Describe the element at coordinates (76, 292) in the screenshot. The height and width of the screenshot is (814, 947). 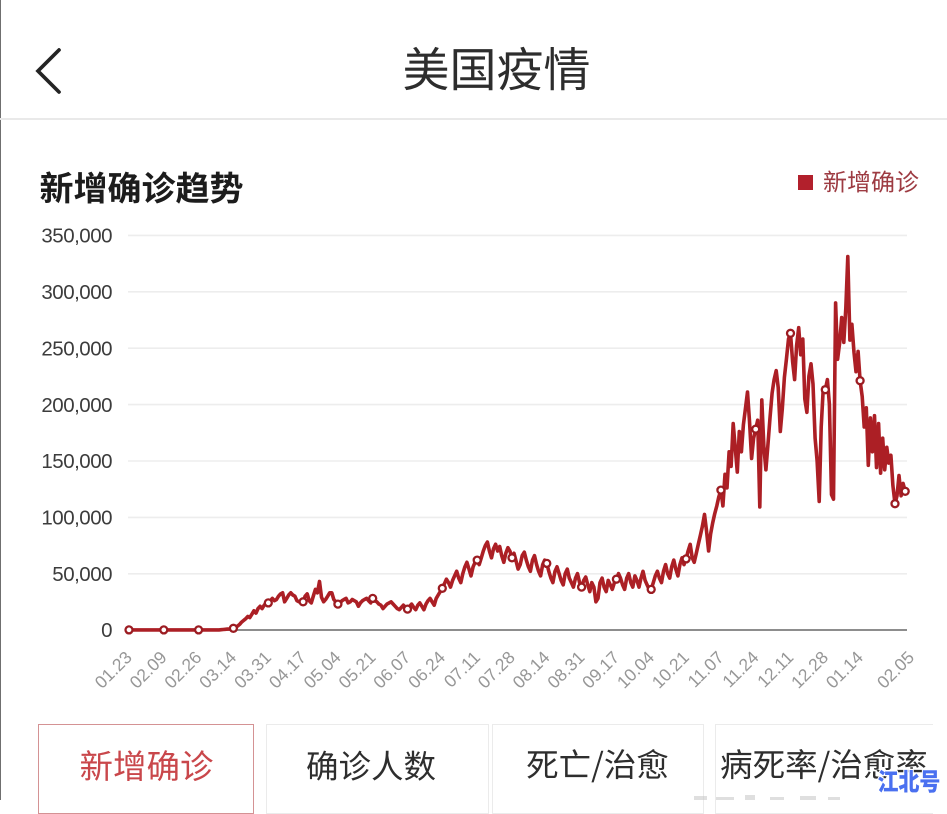
I see `svg-text: 300,000` at that location.